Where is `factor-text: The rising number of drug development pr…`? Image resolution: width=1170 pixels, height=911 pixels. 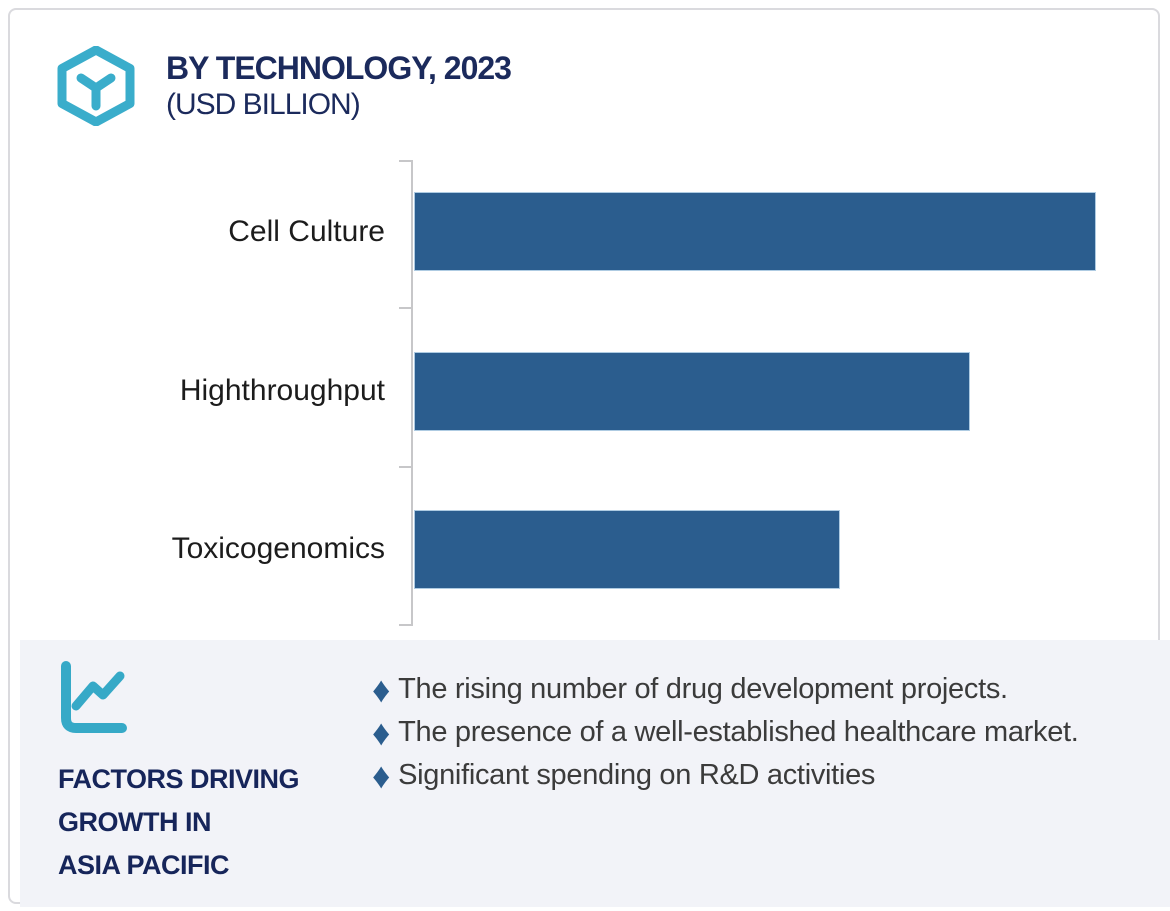 factor-text: The rising number of drug development pr… is located at coordinates (703, 689).